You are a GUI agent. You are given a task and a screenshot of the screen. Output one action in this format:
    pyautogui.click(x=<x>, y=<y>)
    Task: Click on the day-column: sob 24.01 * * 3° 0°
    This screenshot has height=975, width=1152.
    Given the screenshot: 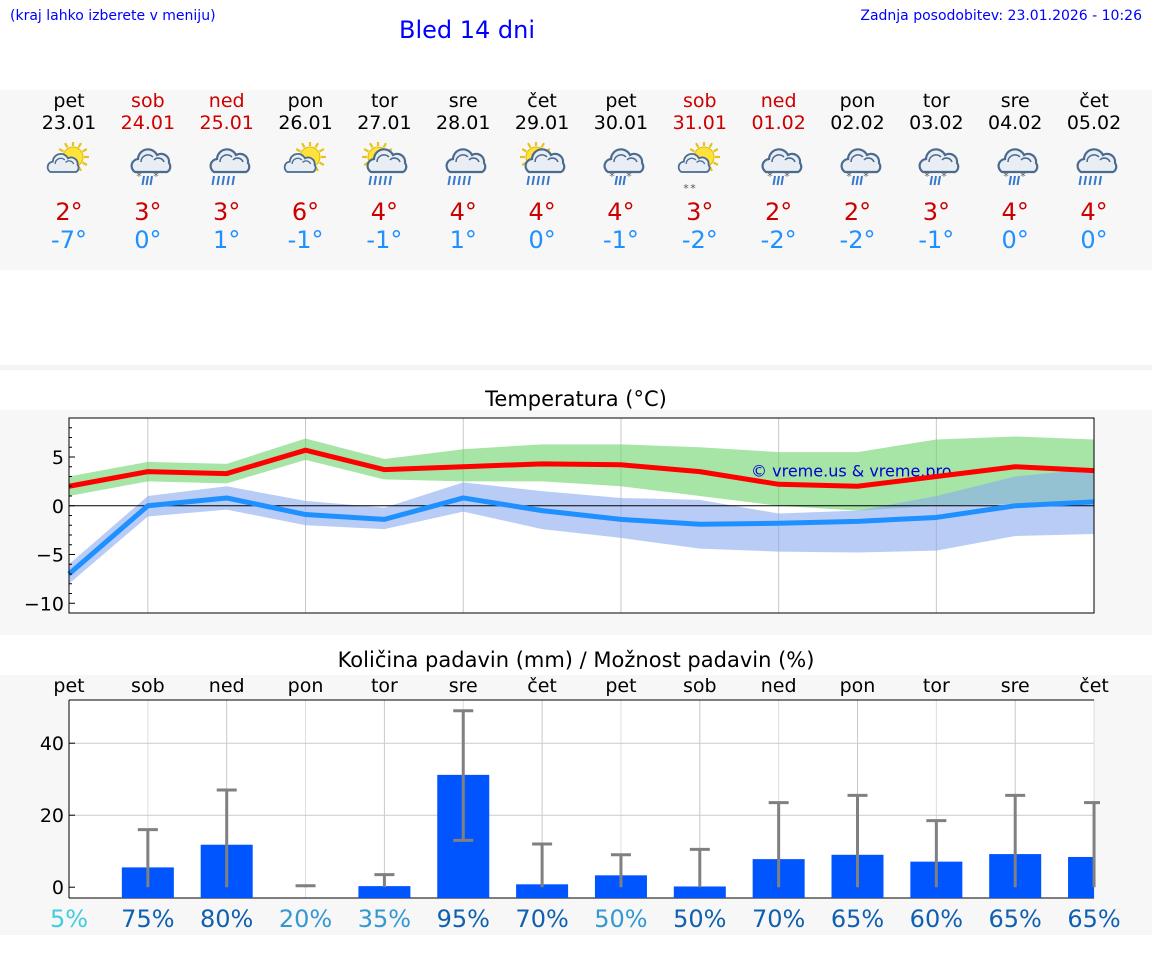 What is the action you would take?
    pyautogui.click(x=148, y=175)
    